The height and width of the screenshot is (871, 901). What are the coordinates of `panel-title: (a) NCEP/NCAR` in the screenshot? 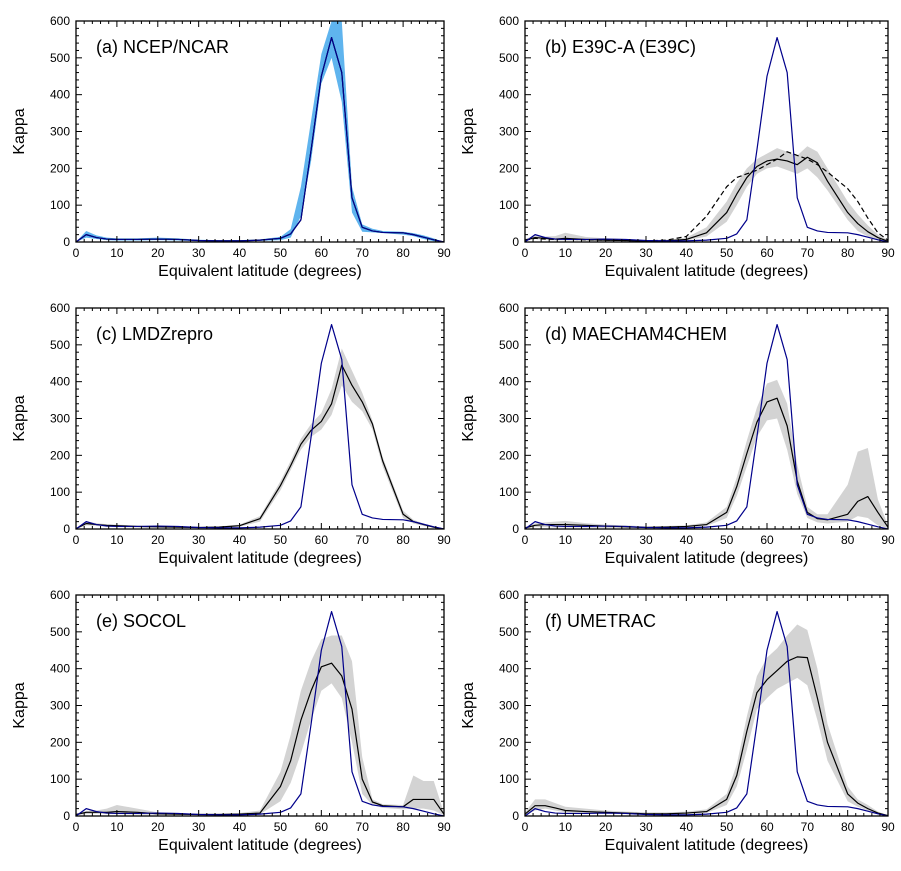 It's located at (162, 47).